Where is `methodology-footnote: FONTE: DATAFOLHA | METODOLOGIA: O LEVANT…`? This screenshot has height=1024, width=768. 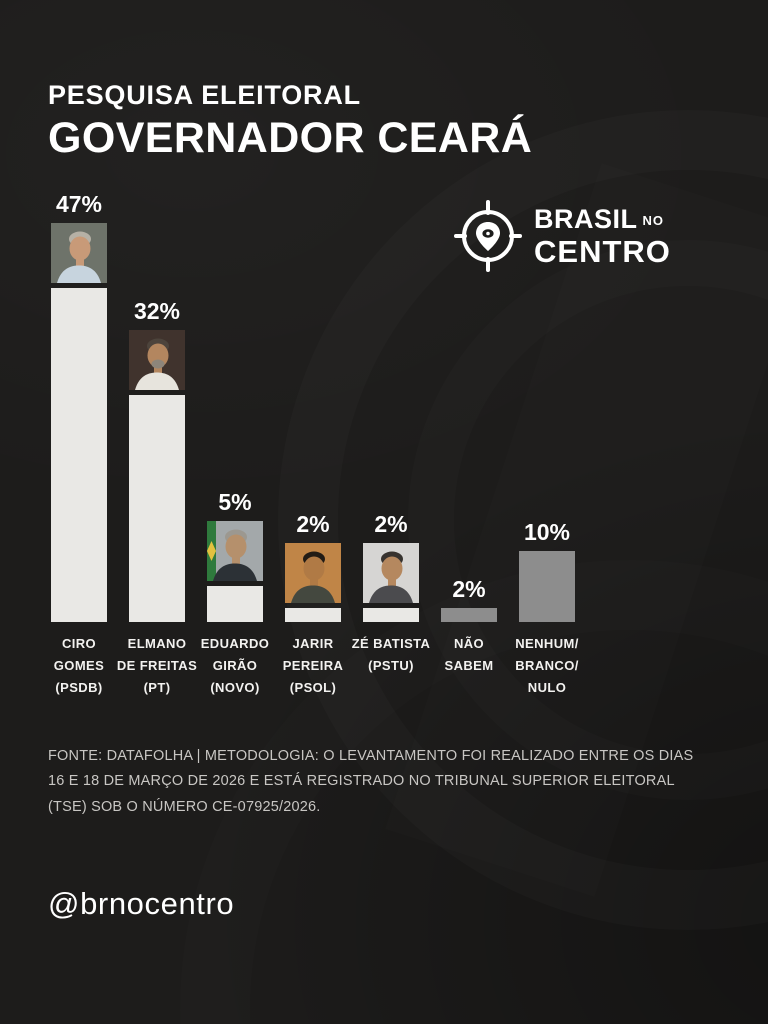
methodology-footnote: FONTE: DATAFOLHA | METODOLOGIA: O LEVANT… is located at coordinates (371, 781).